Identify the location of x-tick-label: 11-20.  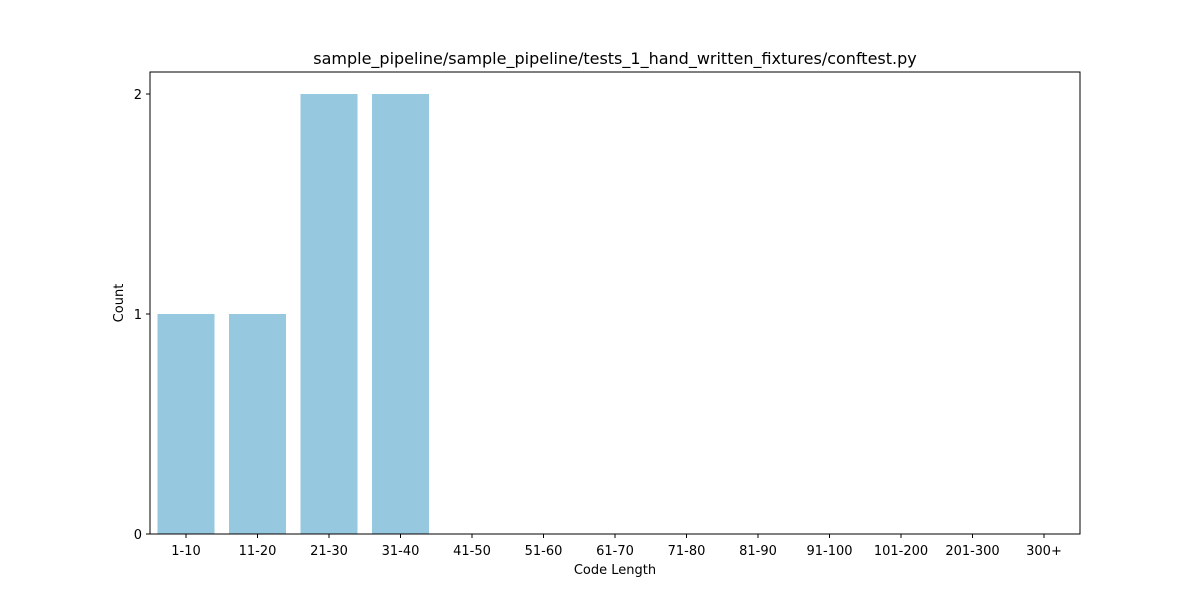
(258, 551).